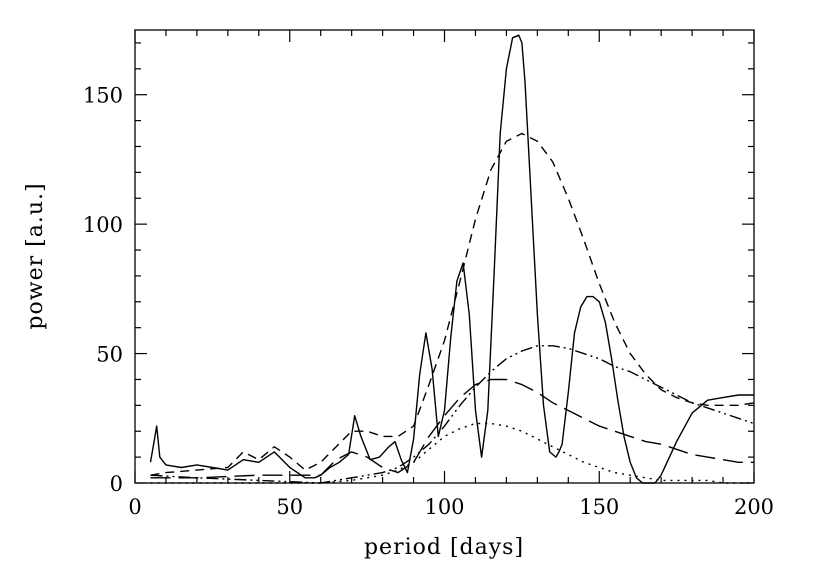 The width and height of the screenshot is (830, 576). Describe the element at coordinates (134, 507) in the screenshot. I see `x-tick-label: 0` at that location.